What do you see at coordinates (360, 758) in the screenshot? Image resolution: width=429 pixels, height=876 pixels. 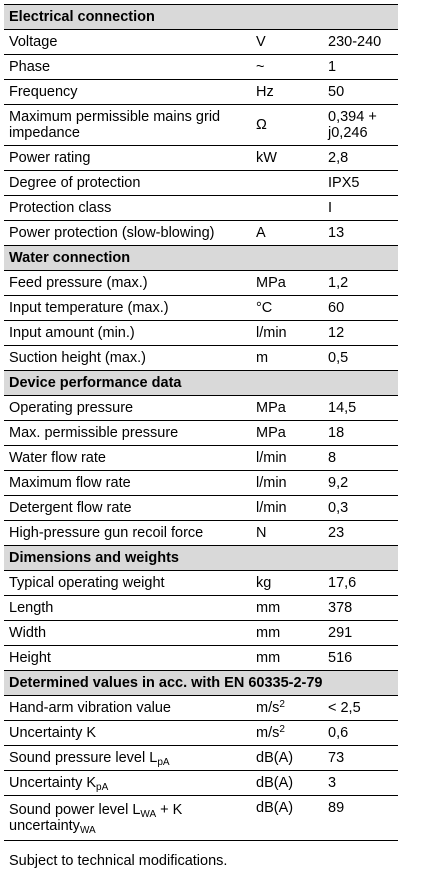 I see `row-value: 73` at bounding box center [360, 758].